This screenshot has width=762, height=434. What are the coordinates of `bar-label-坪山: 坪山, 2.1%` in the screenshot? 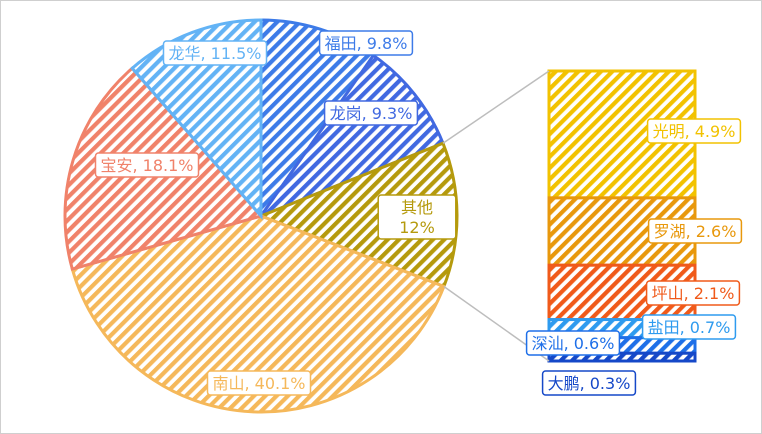 It's located at (693, 293).